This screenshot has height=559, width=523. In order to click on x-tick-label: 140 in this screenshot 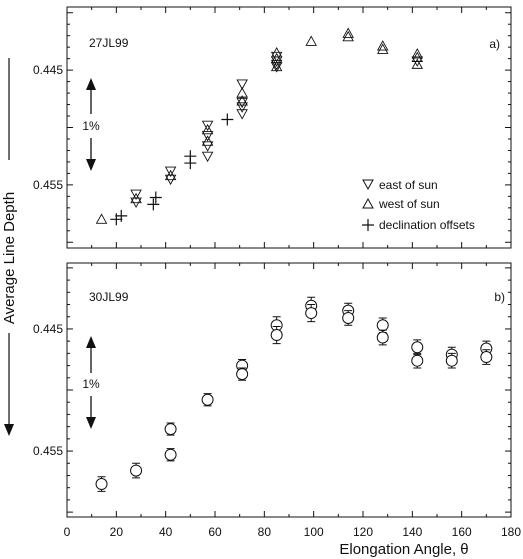, I will do `click(412, 532)`.